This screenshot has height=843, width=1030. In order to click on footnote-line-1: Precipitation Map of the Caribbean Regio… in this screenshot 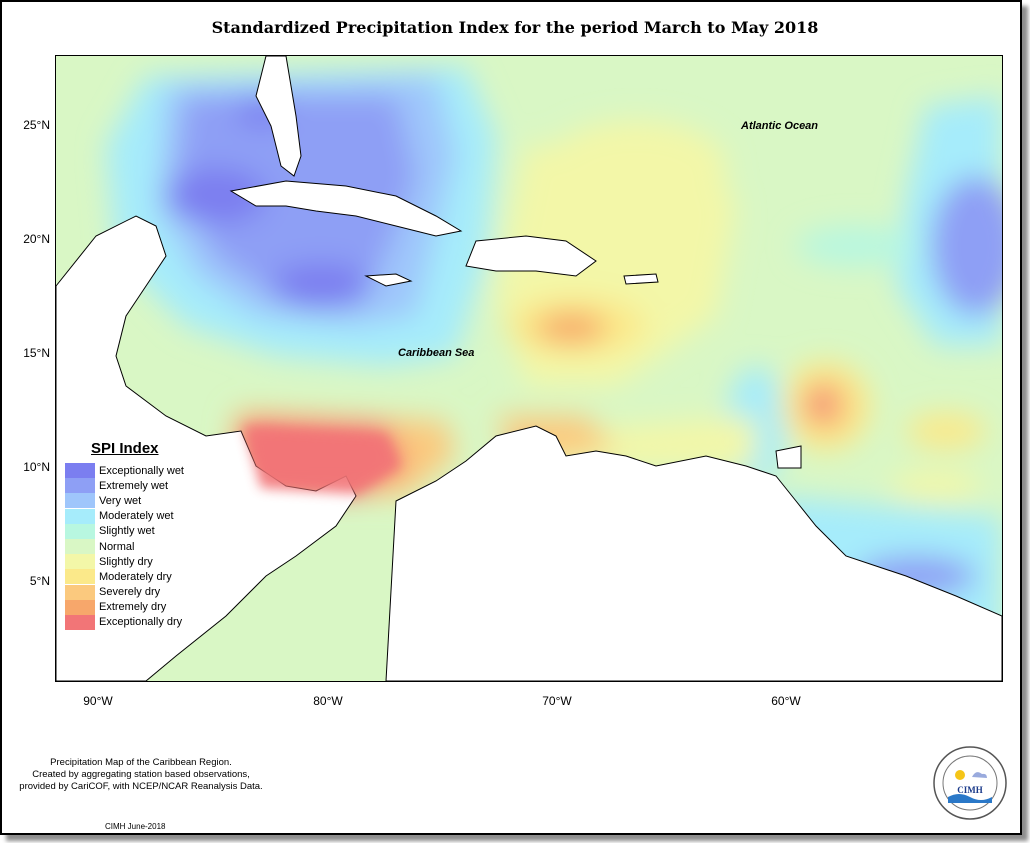, I will do `click(141, 762)`.